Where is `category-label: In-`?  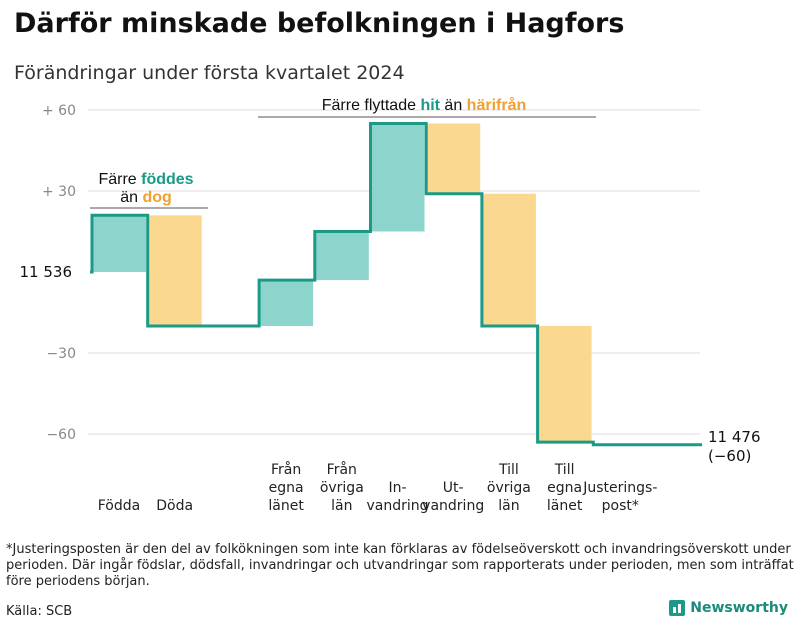
category-label: In- is located at coordinates (397, 488).